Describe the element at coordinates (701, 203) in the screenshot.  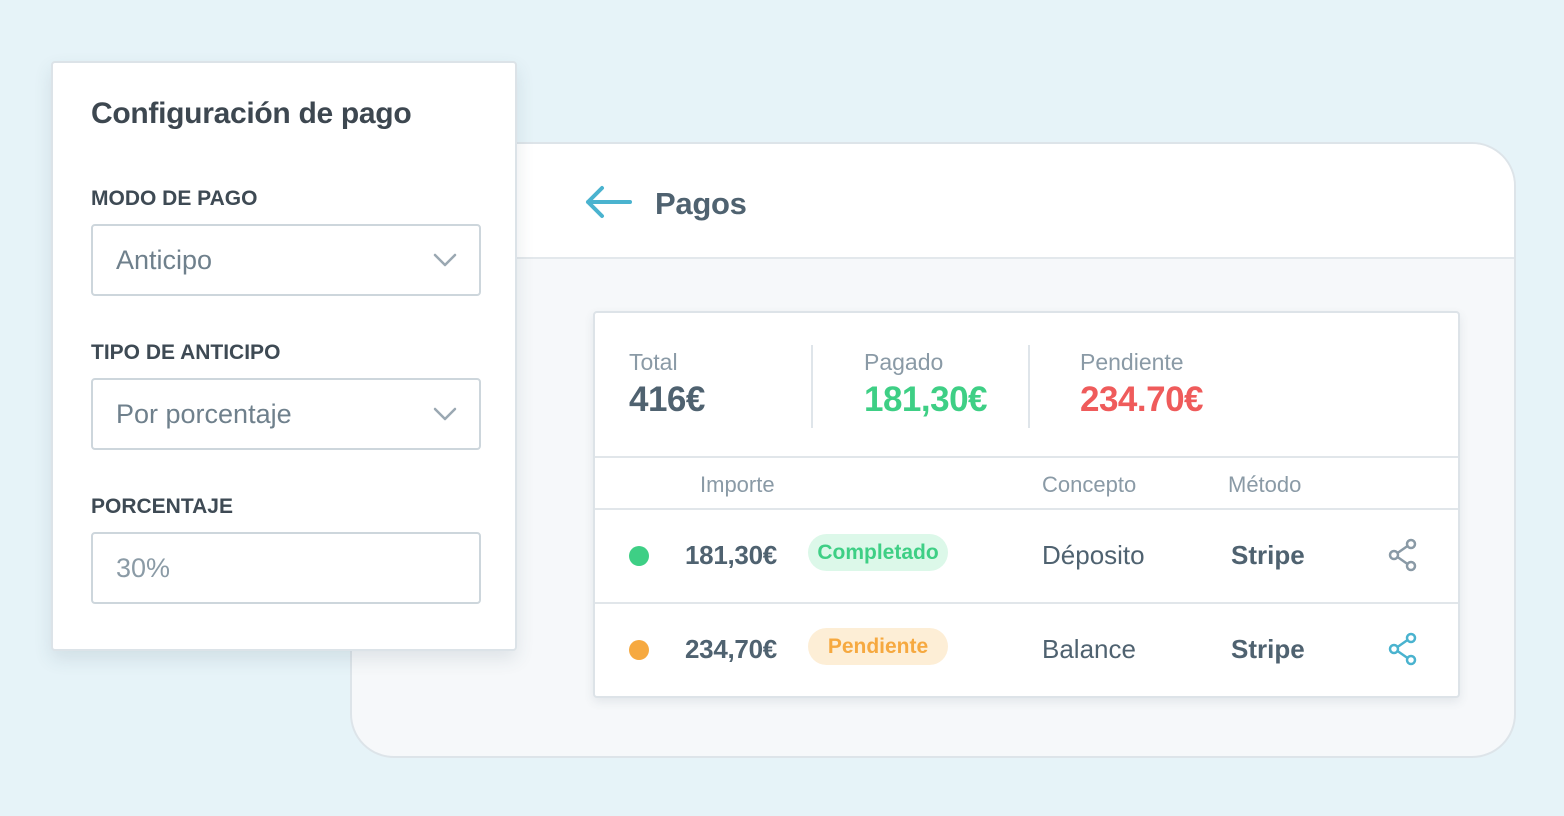
I see `page-title: Pagos` at that location.